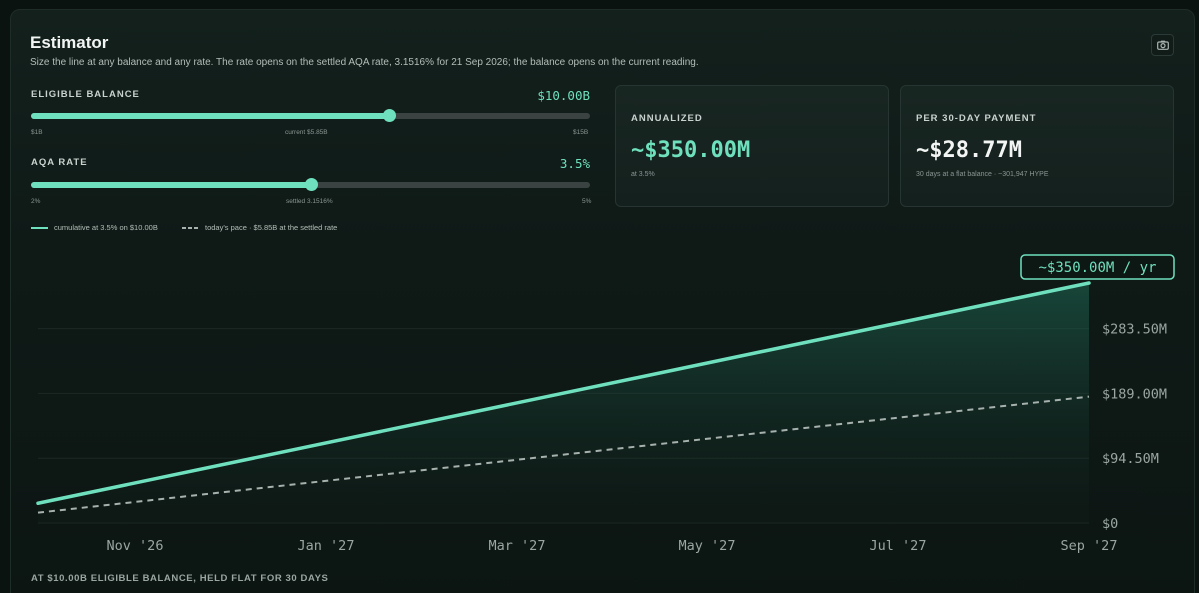 Image resolution: width=1199 pixels, height=593 pixels. What do you see at coordinates (36, 201) in the screenshot?
I see `rate-min-label: 2%` at bounding box center [36, 201].